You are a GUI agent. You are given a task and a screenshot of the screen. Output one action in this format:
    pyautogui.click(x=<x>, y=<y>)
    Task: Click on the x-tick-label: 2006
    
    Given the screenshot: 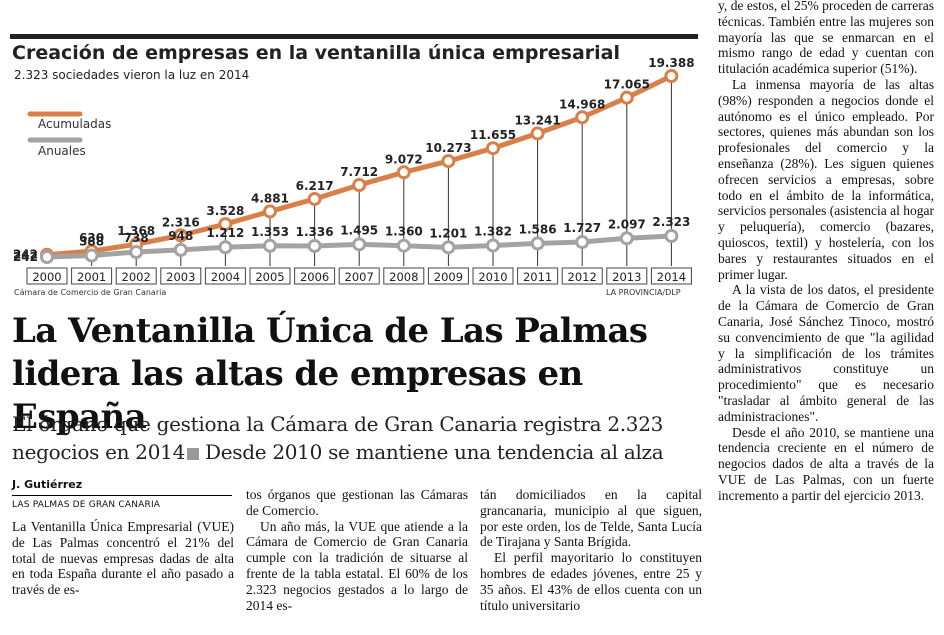 What is the action you would take?
    pyautogui.click(x=314, y=277)
    